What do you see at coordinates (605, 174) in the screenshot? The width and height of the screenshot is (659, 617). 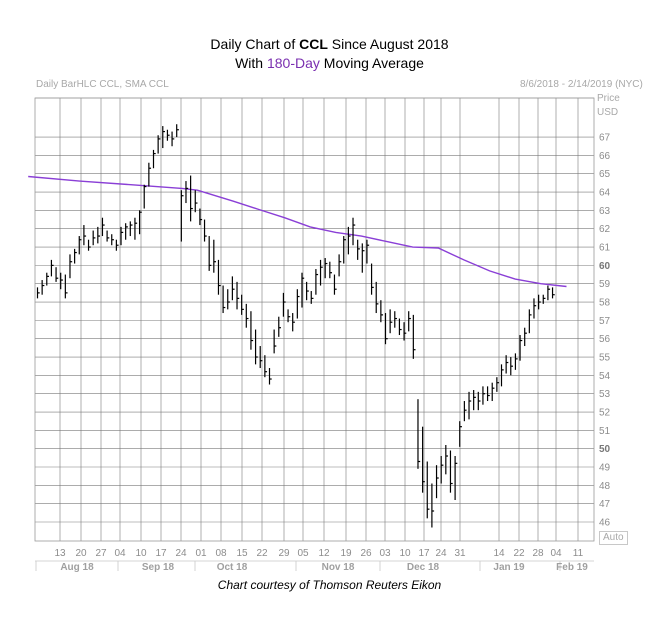 I see `y-tick-label: 65` at bounding box center [605, 174].